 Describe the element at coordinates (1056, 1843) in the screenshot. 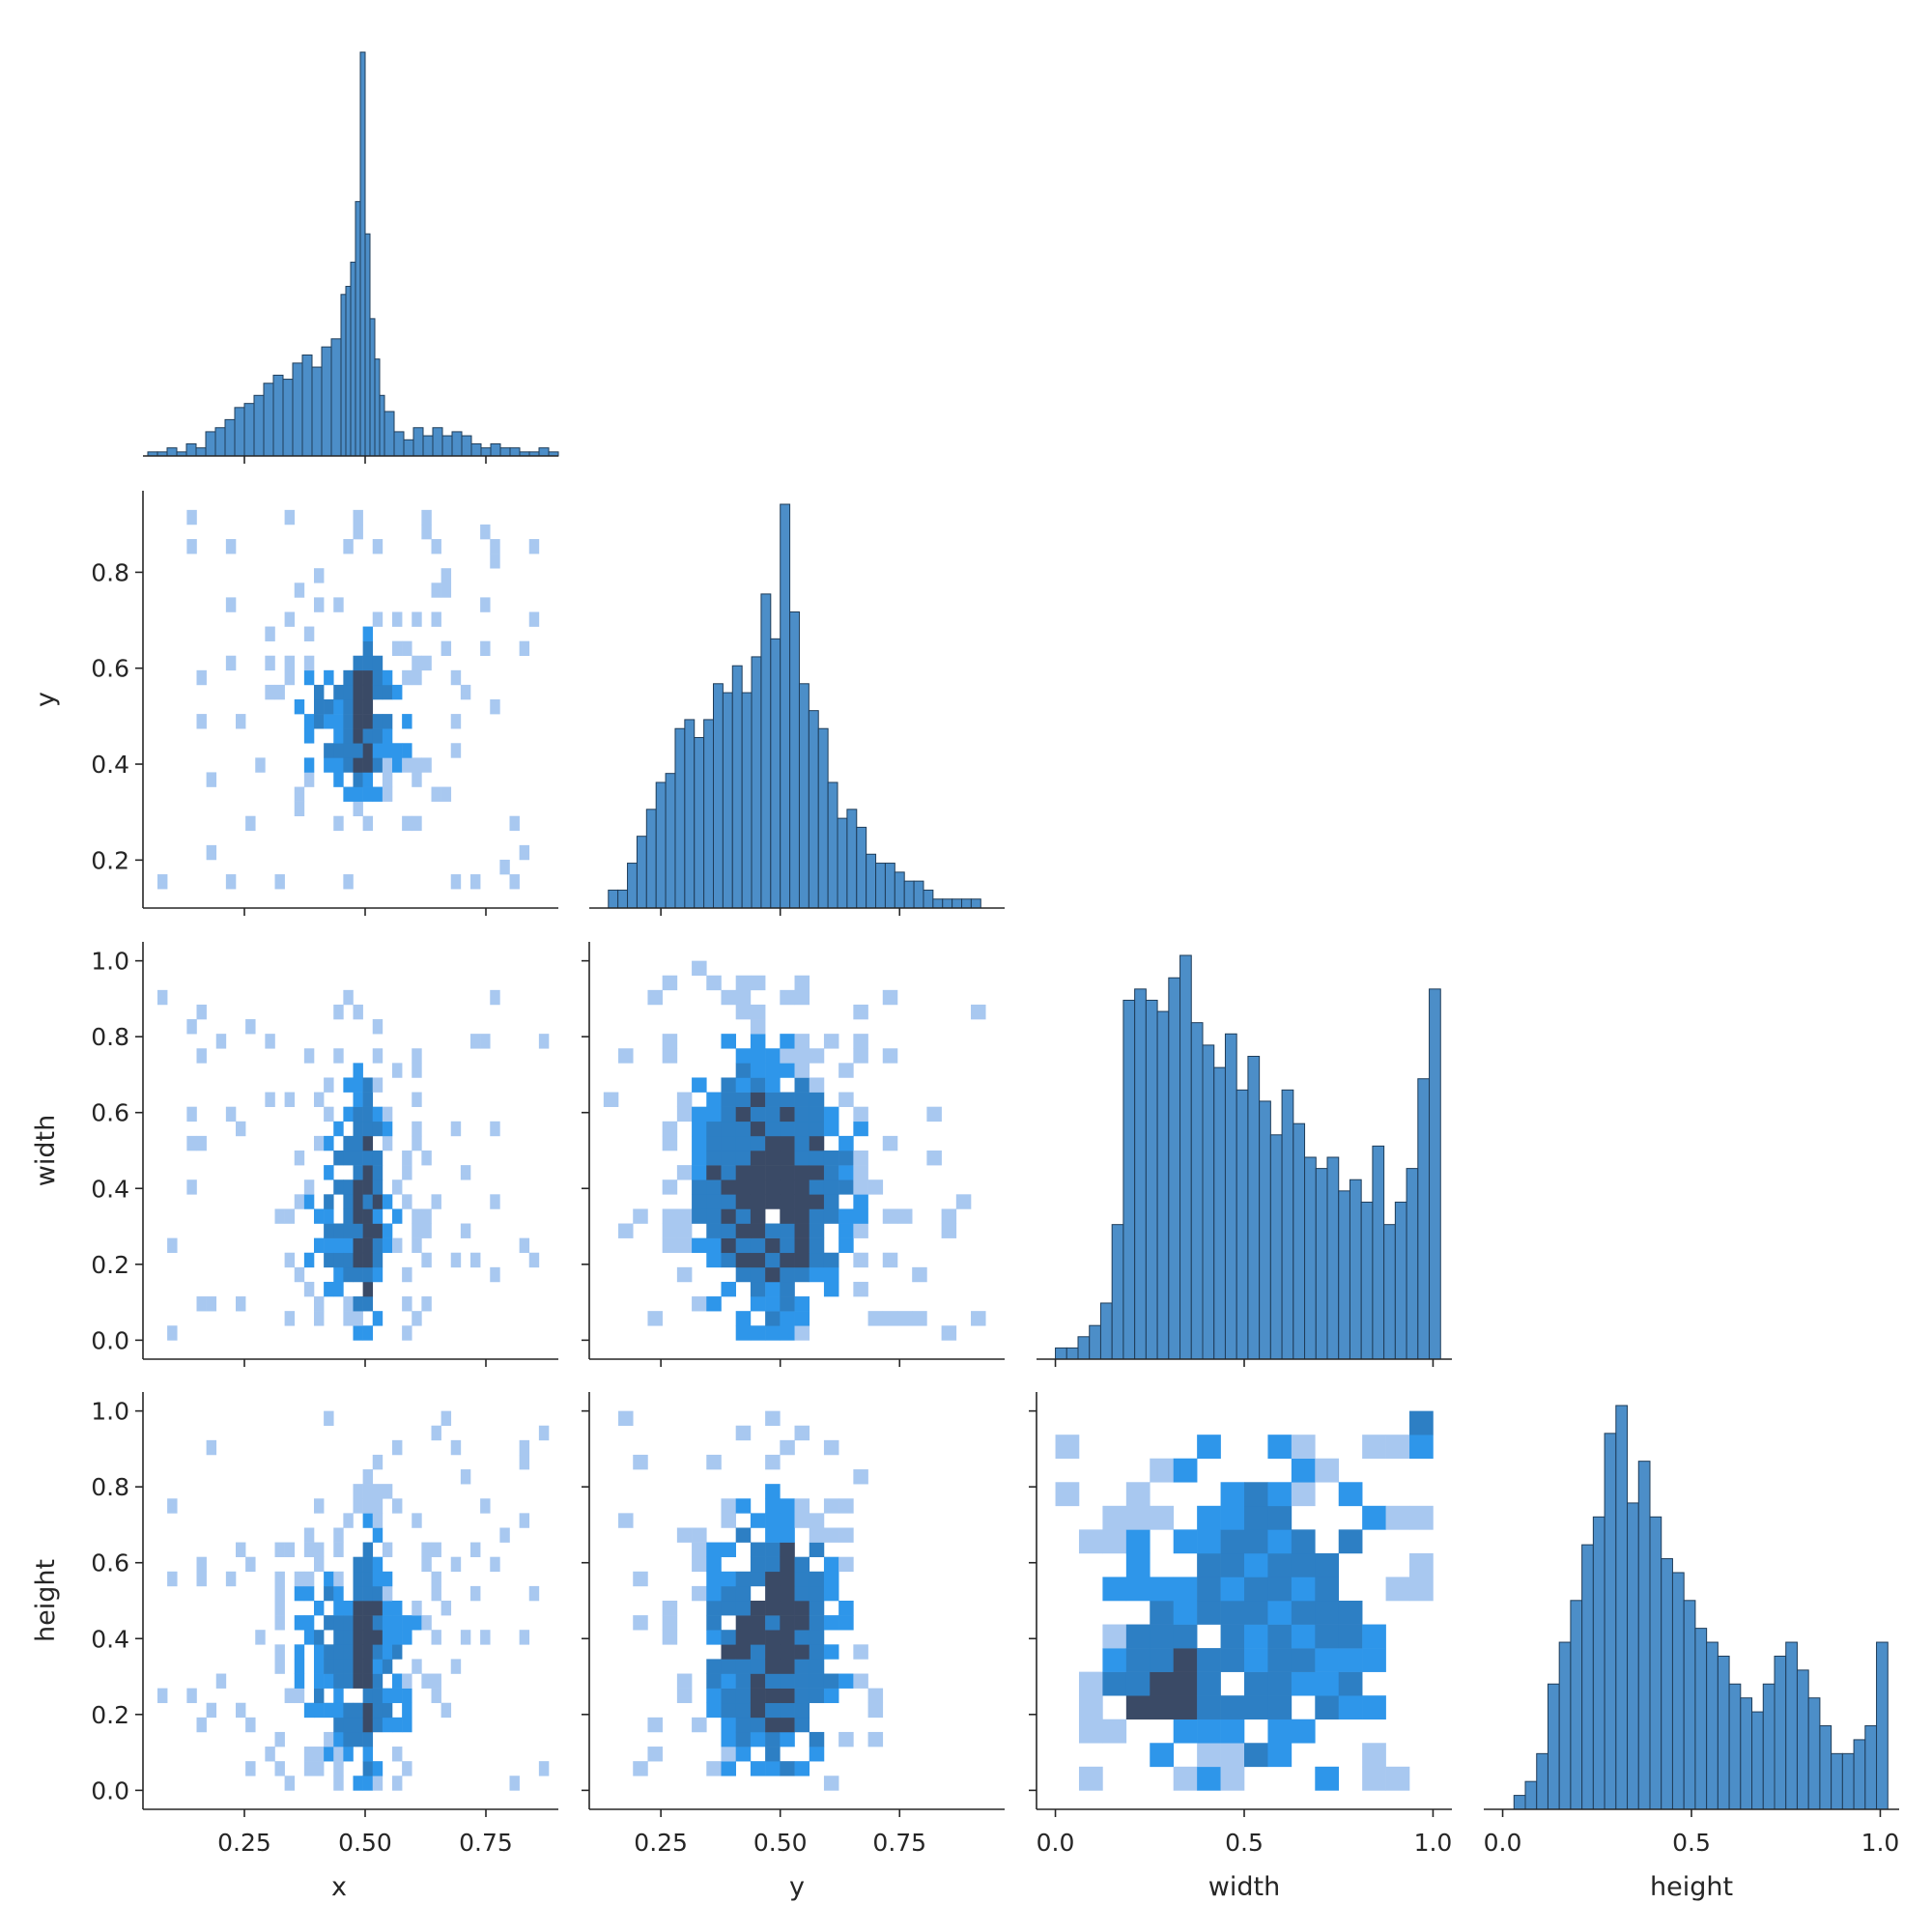

I see `x-tick-label: 0.0` at that location.